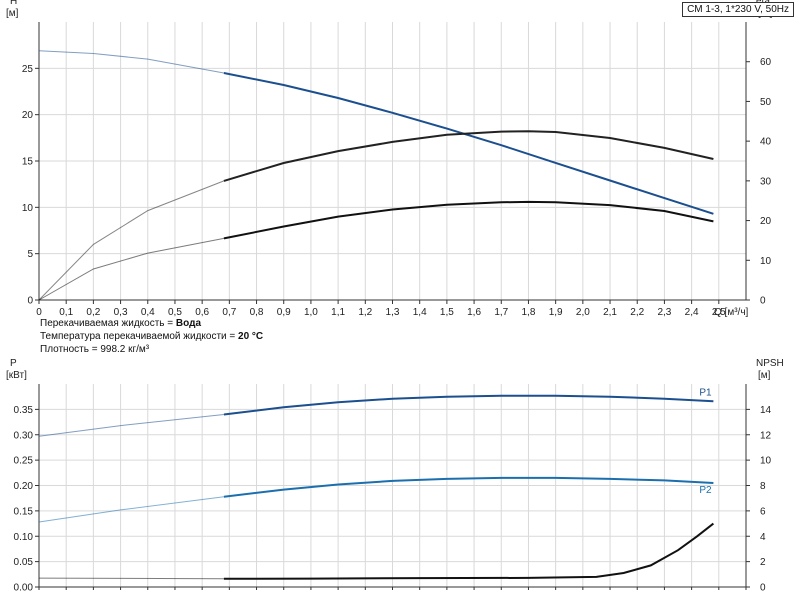 The image size is (800, 600). I want to click on x-tick-label: 0,3, so click(121, 312).